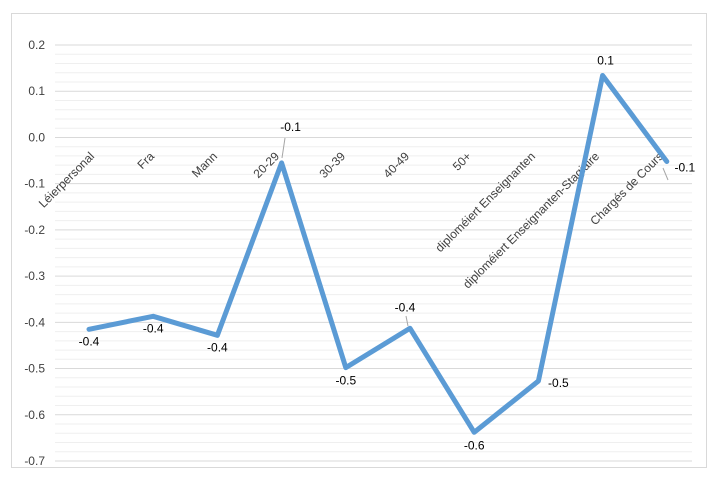 The height and width of the screenshot is (490, 717). I want to click on y-tick-label: -0.5, so click(34, 369).